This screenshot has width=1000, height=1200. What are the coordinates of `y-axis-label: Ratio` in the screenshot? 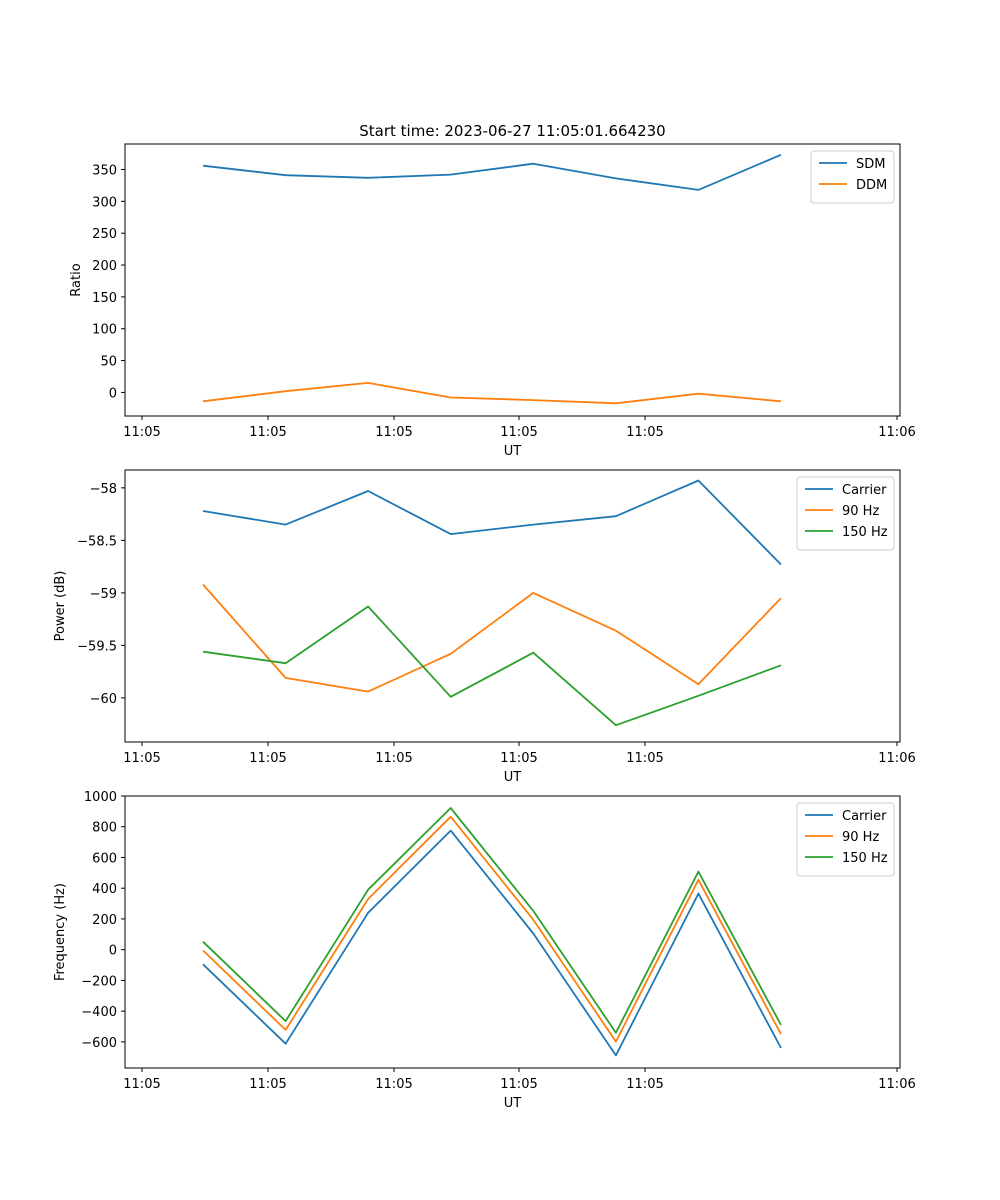 It's located at (76, 279).